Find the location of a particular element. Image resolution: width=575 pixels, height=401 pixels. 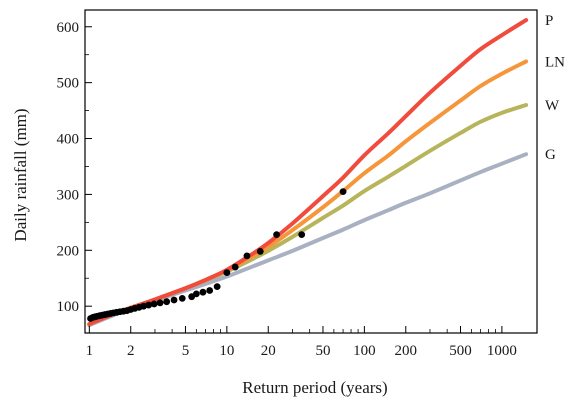

x-tick-label: 50 is located at coordinates (322, 351).